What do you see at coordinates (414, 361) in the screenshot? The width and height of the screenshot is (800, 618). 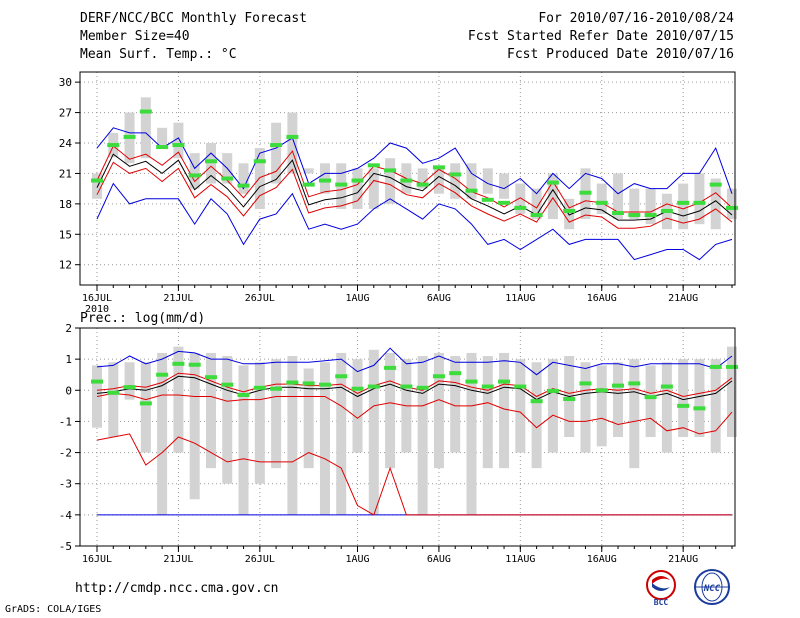 I see `max-line` at bounding box center [414, 361].